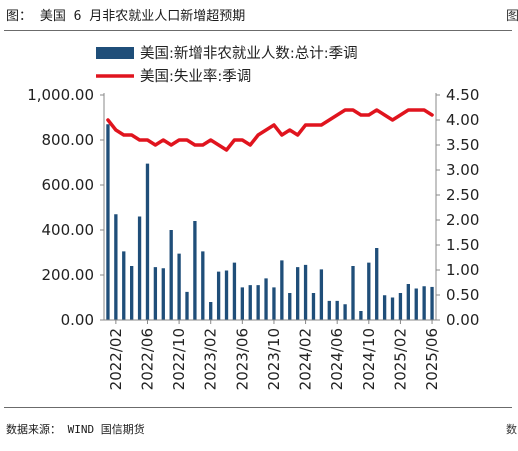 Image resolution: width=518 pixels, height=451 pixels. I want to click on left-tick-label: 600.00, so click(68, 185).